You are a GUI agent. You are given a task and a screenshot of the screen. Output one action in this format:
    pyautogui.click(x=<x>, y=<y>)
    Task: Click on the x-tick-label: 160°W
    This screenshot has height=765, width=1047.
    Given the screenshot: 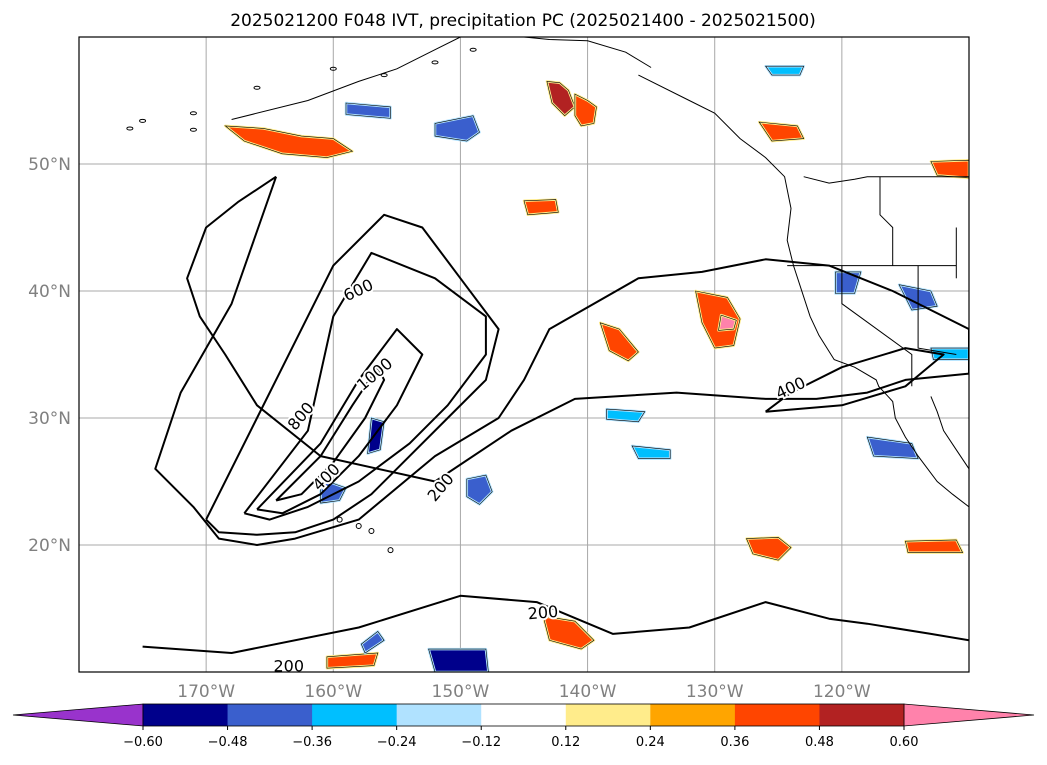 What is the action you would take?
    pyautogui.click(x=333, y=692)
    